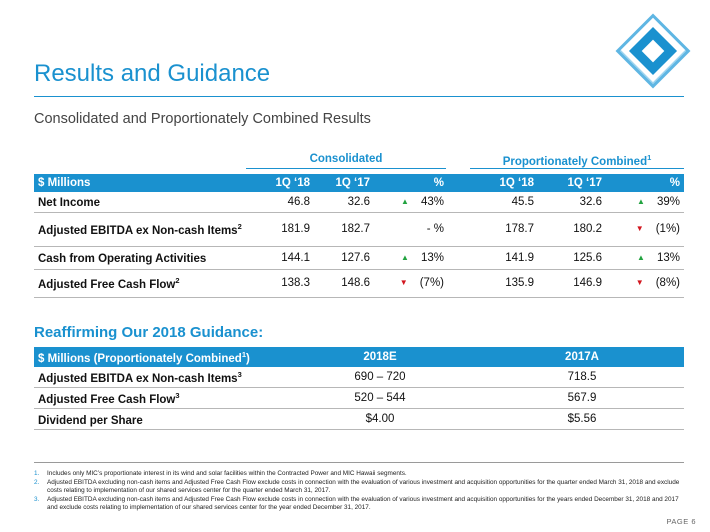 The height and width of the screenshot is (532, 710). Describe the element at coordinates (645, 229) in the screenshot. I see `cell-proportionate-pct: ▼ (1%)` at that location.